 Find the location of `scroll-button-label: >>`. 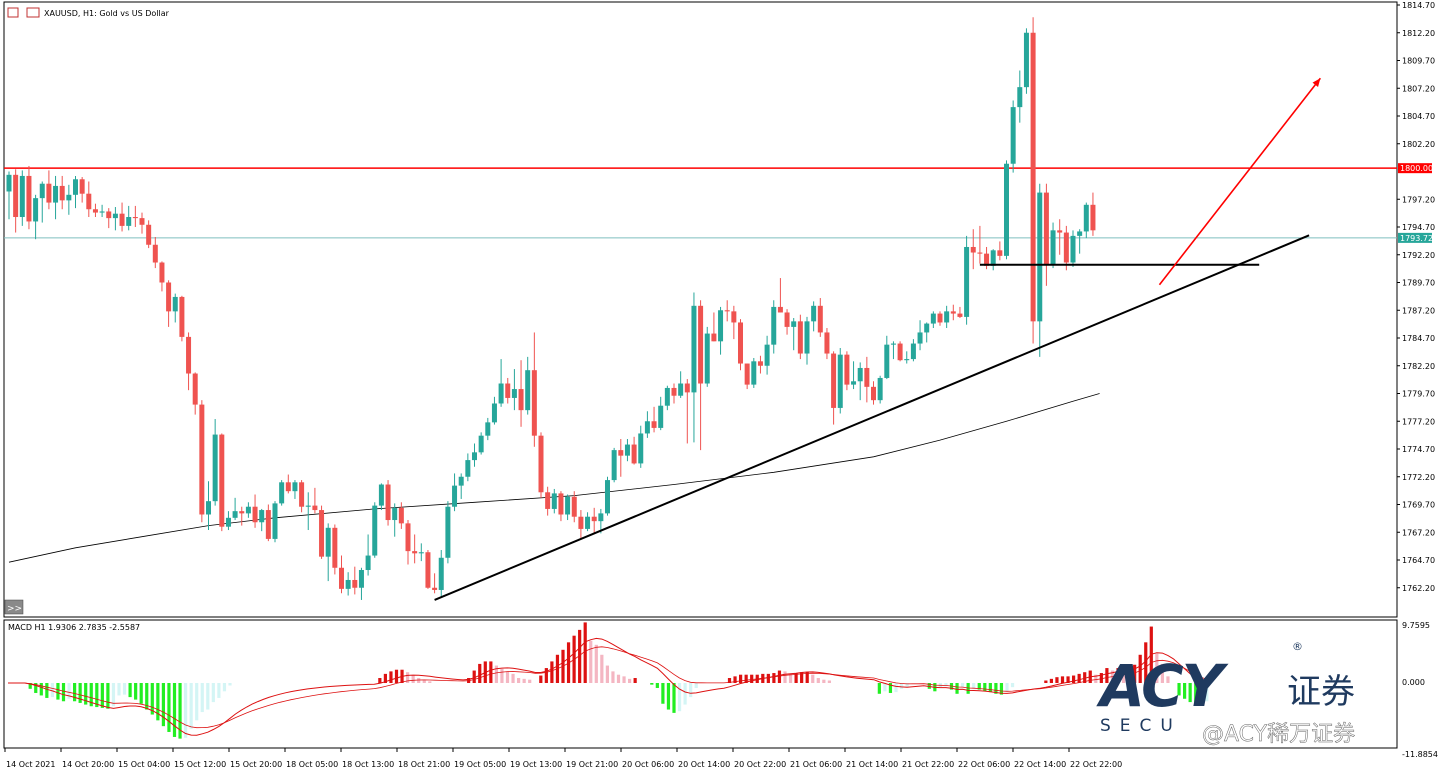

scroll-button-label: >> is located at coordinates (14, 609).